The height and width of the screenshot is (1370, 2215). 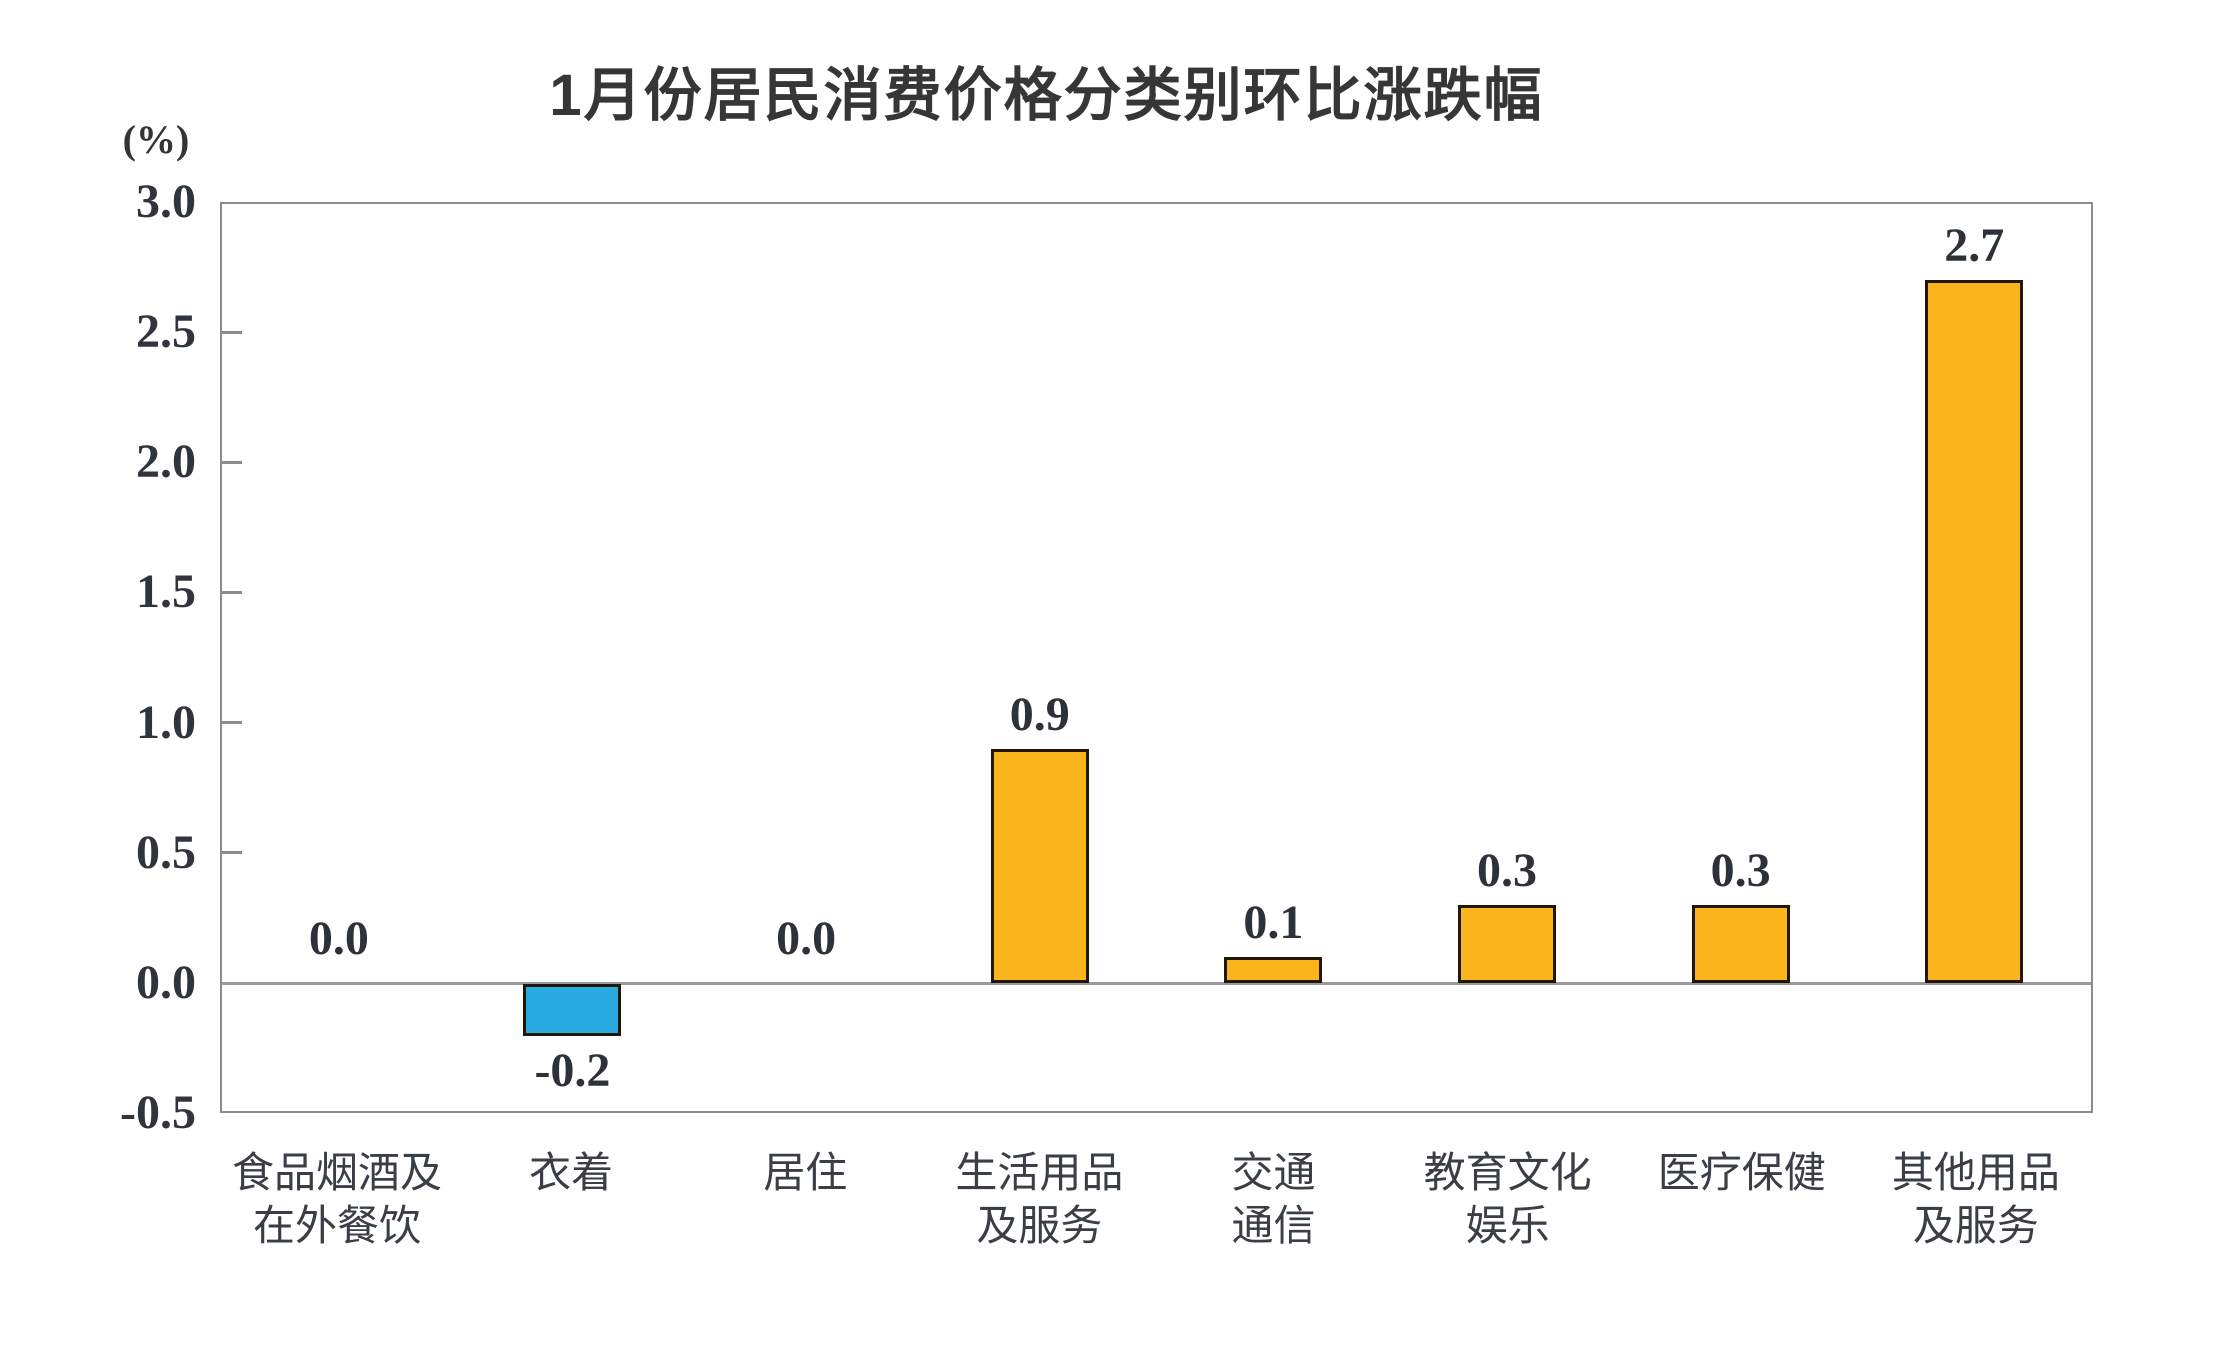 I want to click on category-label: 衣着, so click(x=571, y=1174).